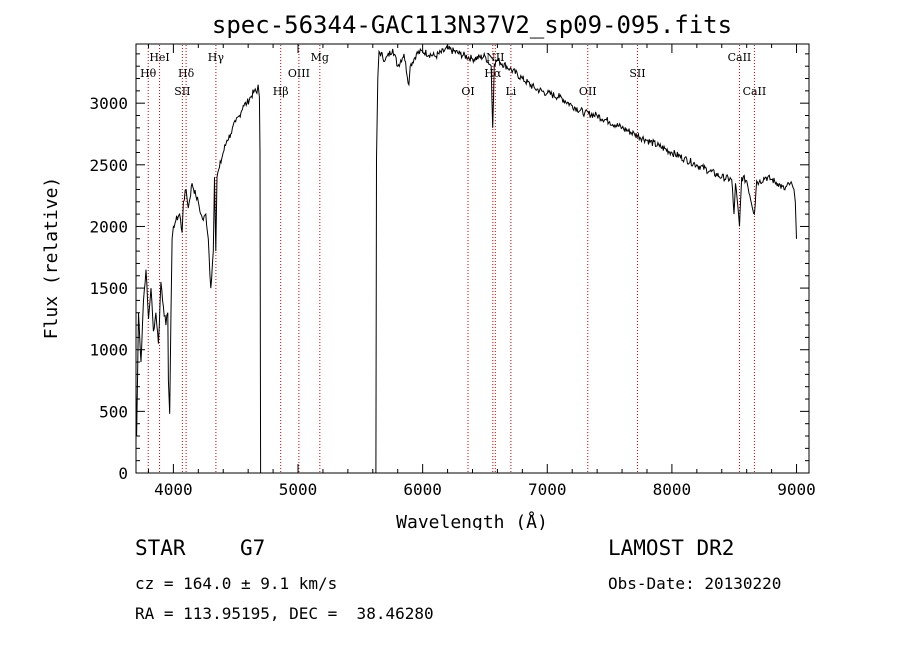  Describe the element at coordinates (148, 73) in the screenshot. I see `line-marker-label: Hθ` at that location.